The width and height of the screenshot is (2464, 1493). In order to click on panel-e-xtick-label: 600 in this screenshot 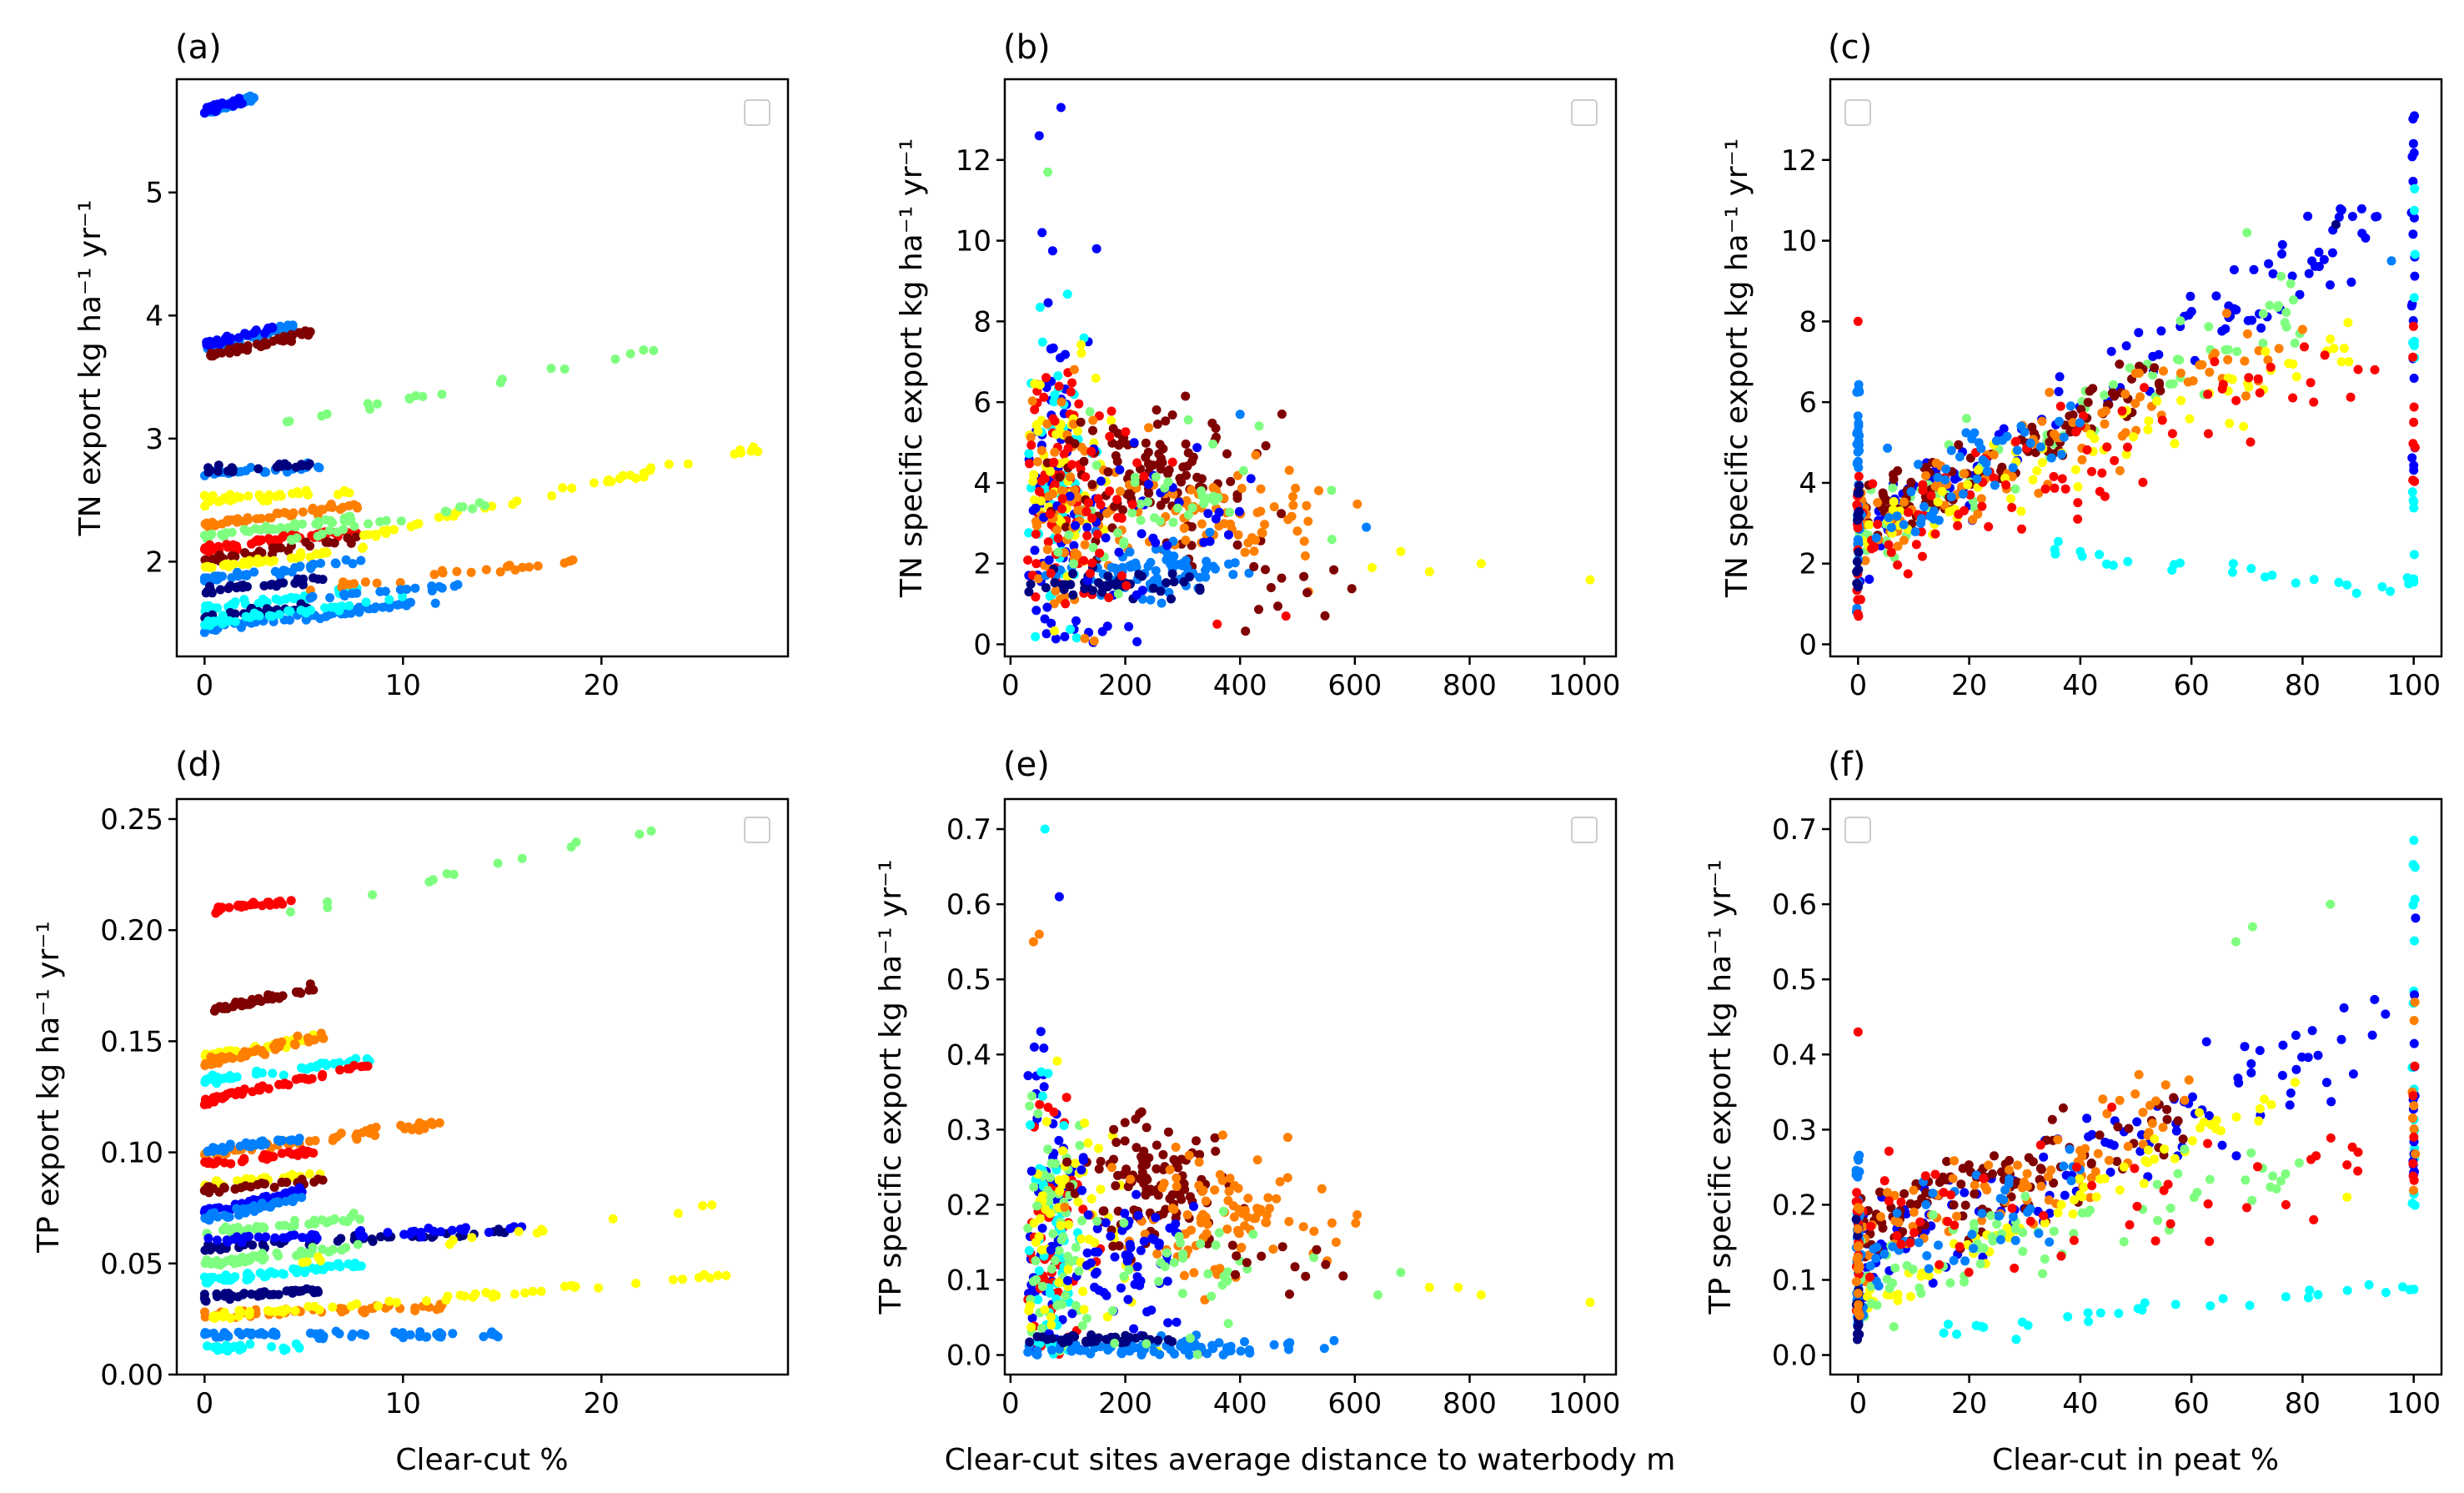, I will do `click(1354, 1403)`.